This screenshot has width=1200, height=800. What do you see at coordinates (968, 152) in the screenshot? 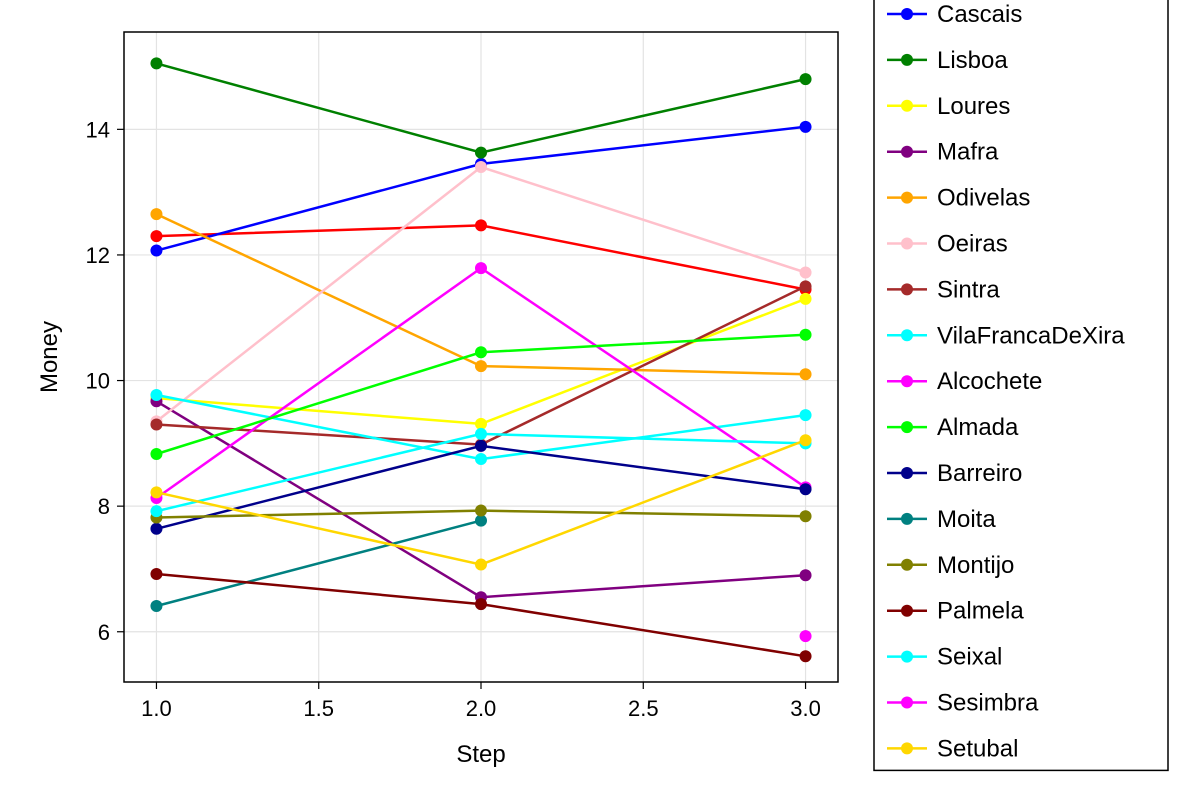
I see `legend-label: Mafra` at bounding box center [968, 152].